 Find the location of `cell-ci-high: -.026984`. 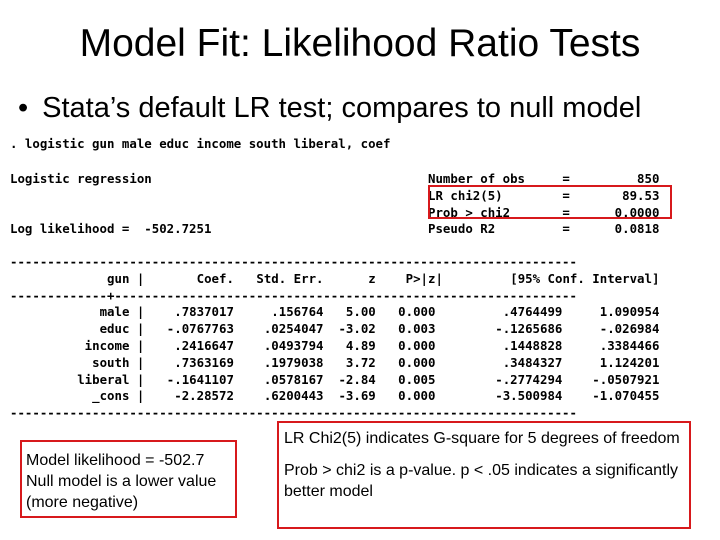

cell-ci-high: -.026984 is located at coordinates (629, 329).